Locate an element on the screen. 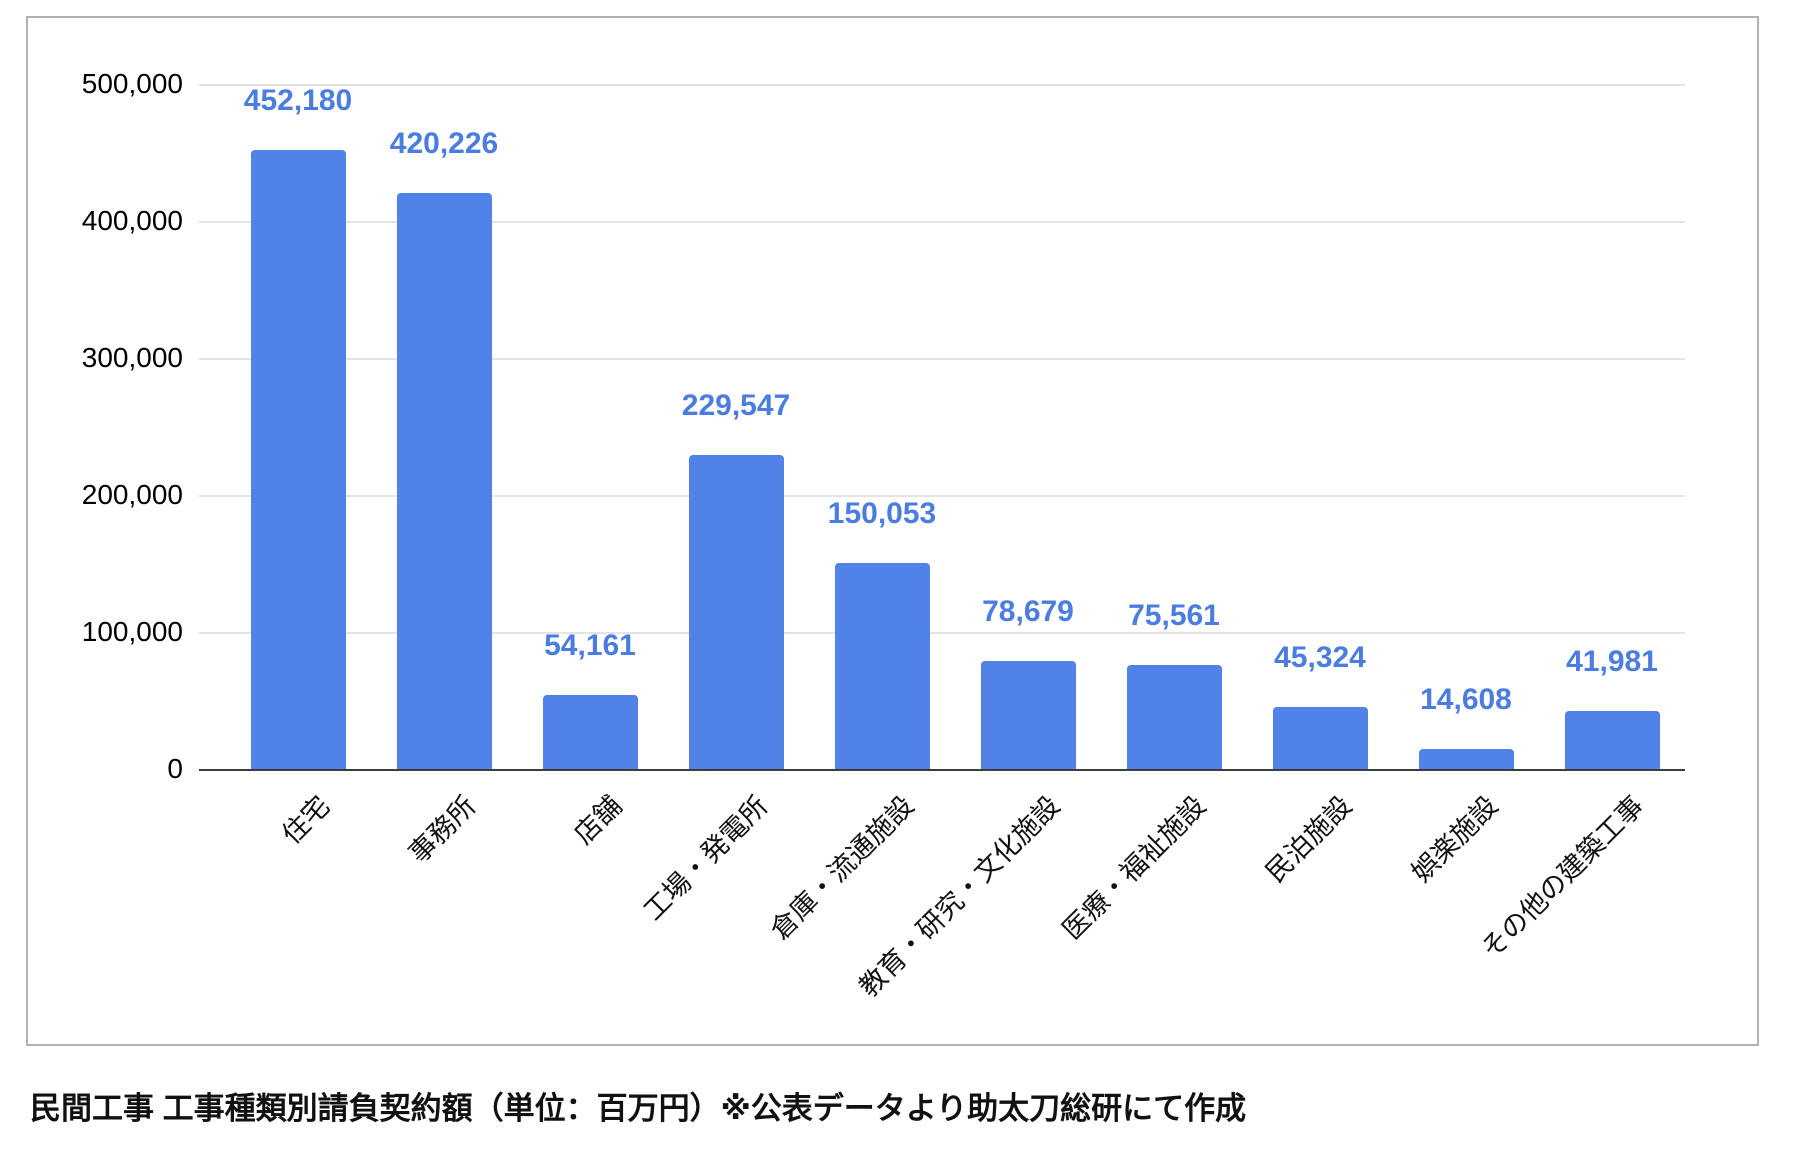 The image size is (1800, 1158). bar-value-label: 229,547 is located at coordinates (736, 405).